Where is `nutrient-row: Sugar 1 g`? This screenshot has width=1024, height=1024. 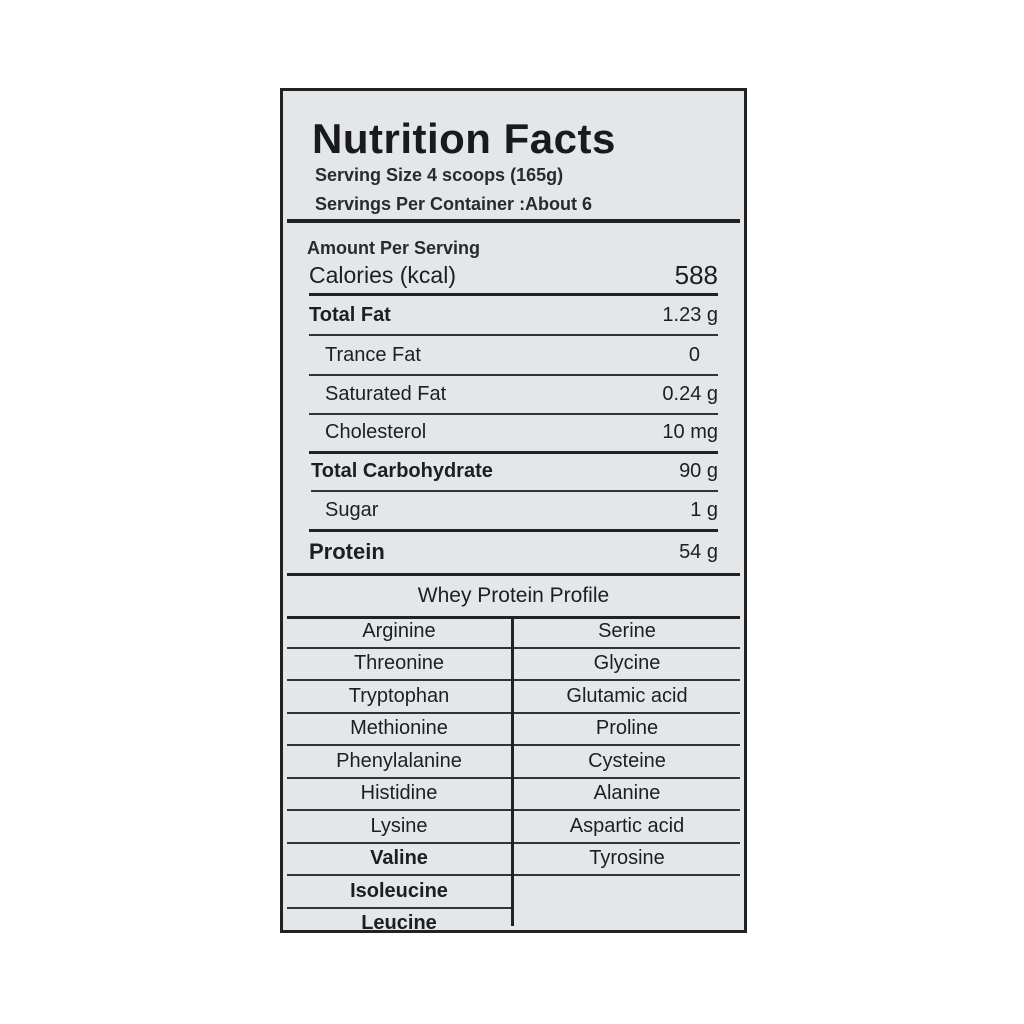 nutrient-row: Sugar 1 g is located at coordinates (513, 511).